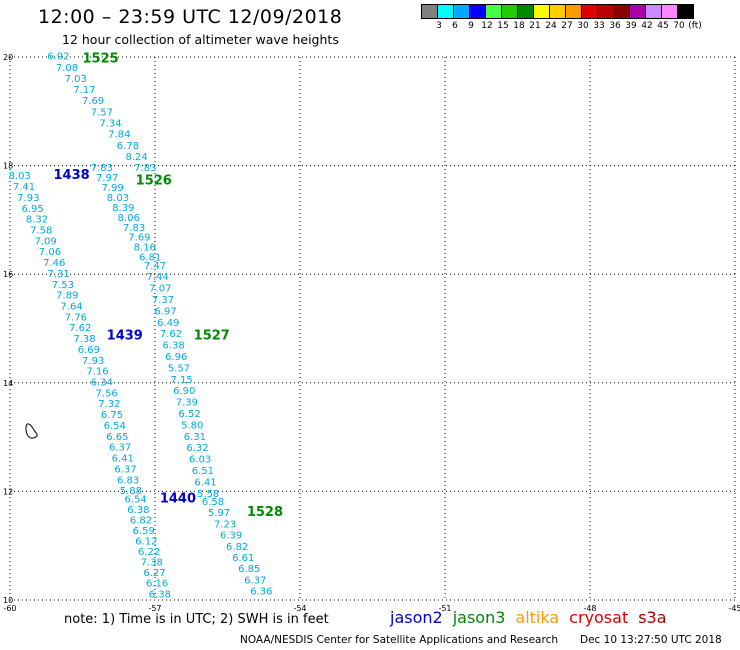  Describe the element at coordinates (551, 26) in the screenshot. I see `legend-tick-label: 24` at that location.